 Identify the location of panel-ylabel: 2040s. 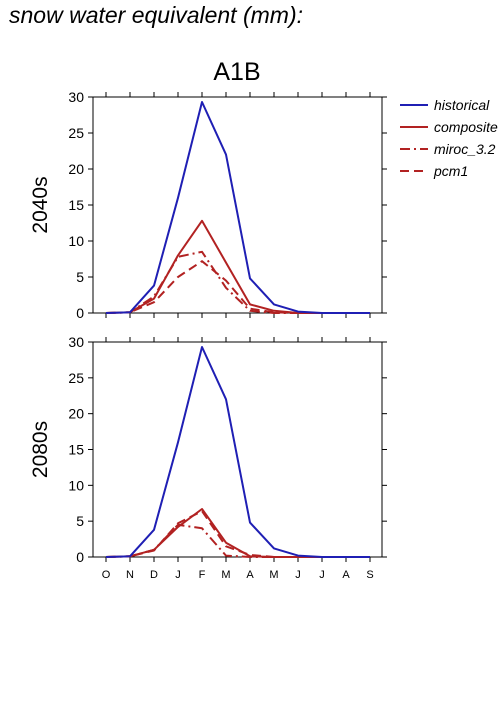
(40, 204).